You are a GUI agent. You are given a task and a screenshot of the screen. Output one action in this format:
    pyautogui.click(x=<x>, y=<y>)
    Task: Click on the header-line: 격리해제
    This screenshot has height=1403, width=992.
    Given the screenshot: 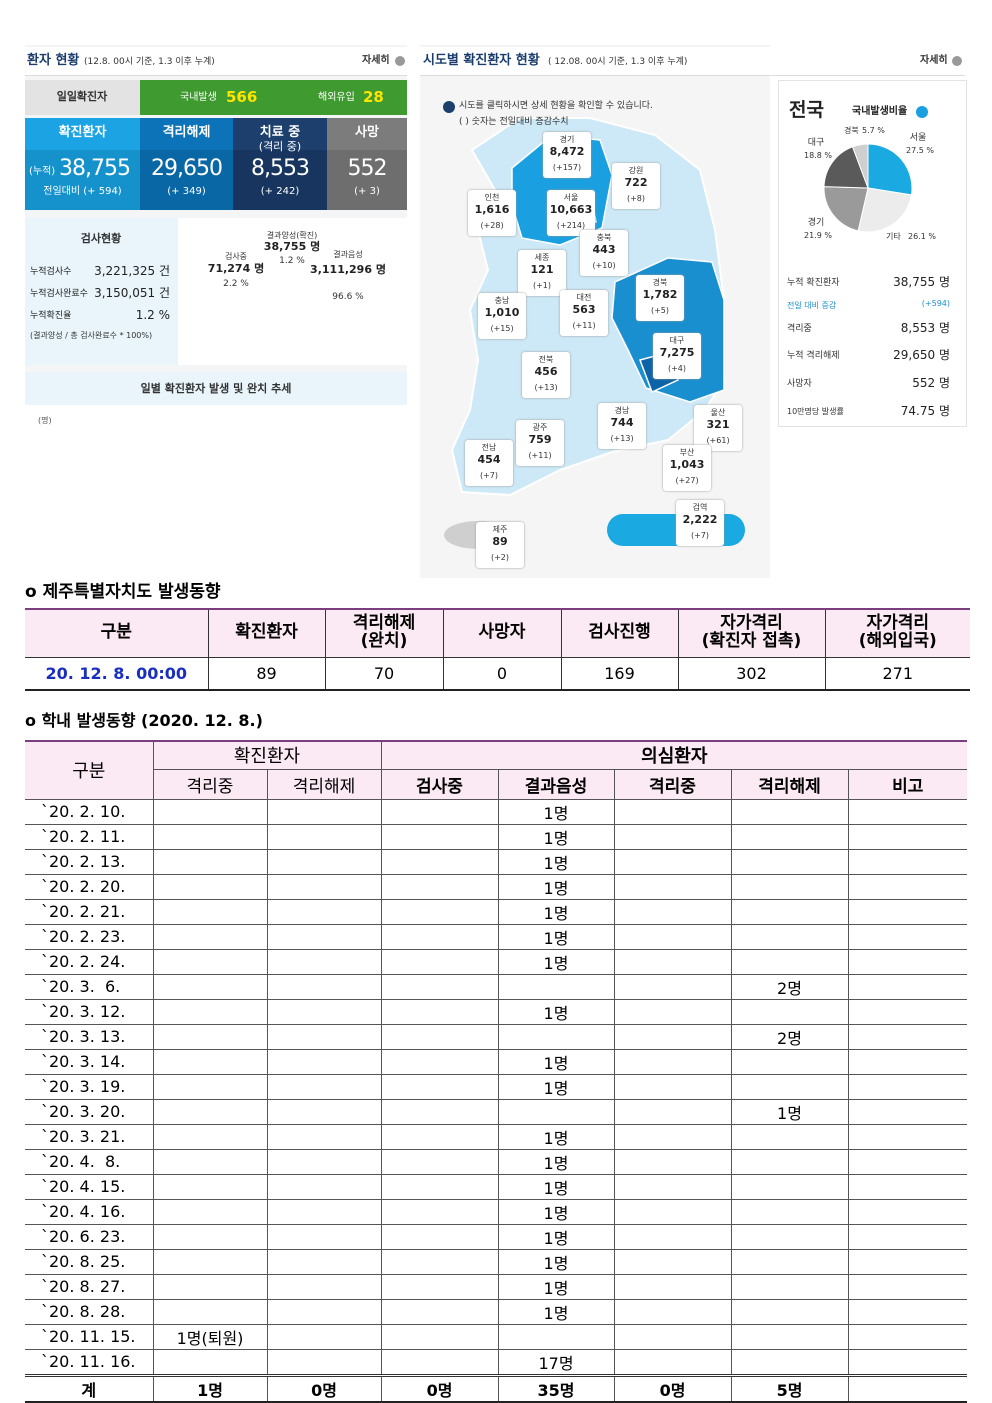 What is the action you would take?
    pyautogui.click(x=384, y=623)
    